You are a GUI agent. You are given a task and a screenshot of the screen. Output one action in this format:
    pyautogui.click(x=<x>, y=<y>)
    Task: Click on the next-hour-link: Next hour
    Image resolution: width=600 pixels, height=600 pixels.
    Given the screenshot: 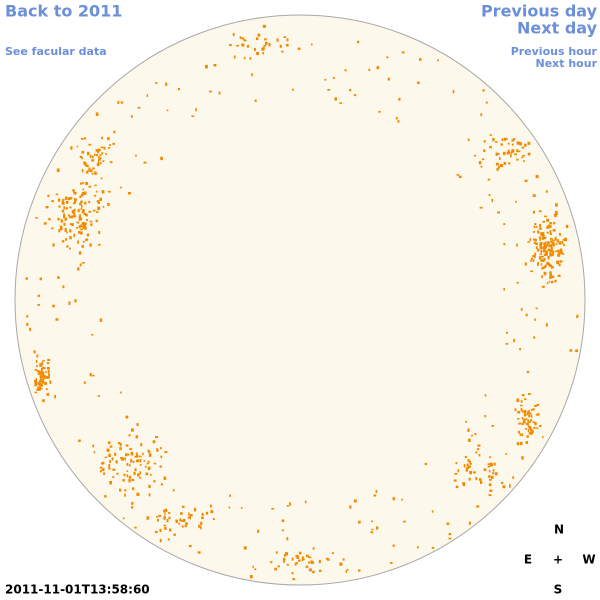 What is the action you would take?
    pyautogui.click(x=567, y=63)
    